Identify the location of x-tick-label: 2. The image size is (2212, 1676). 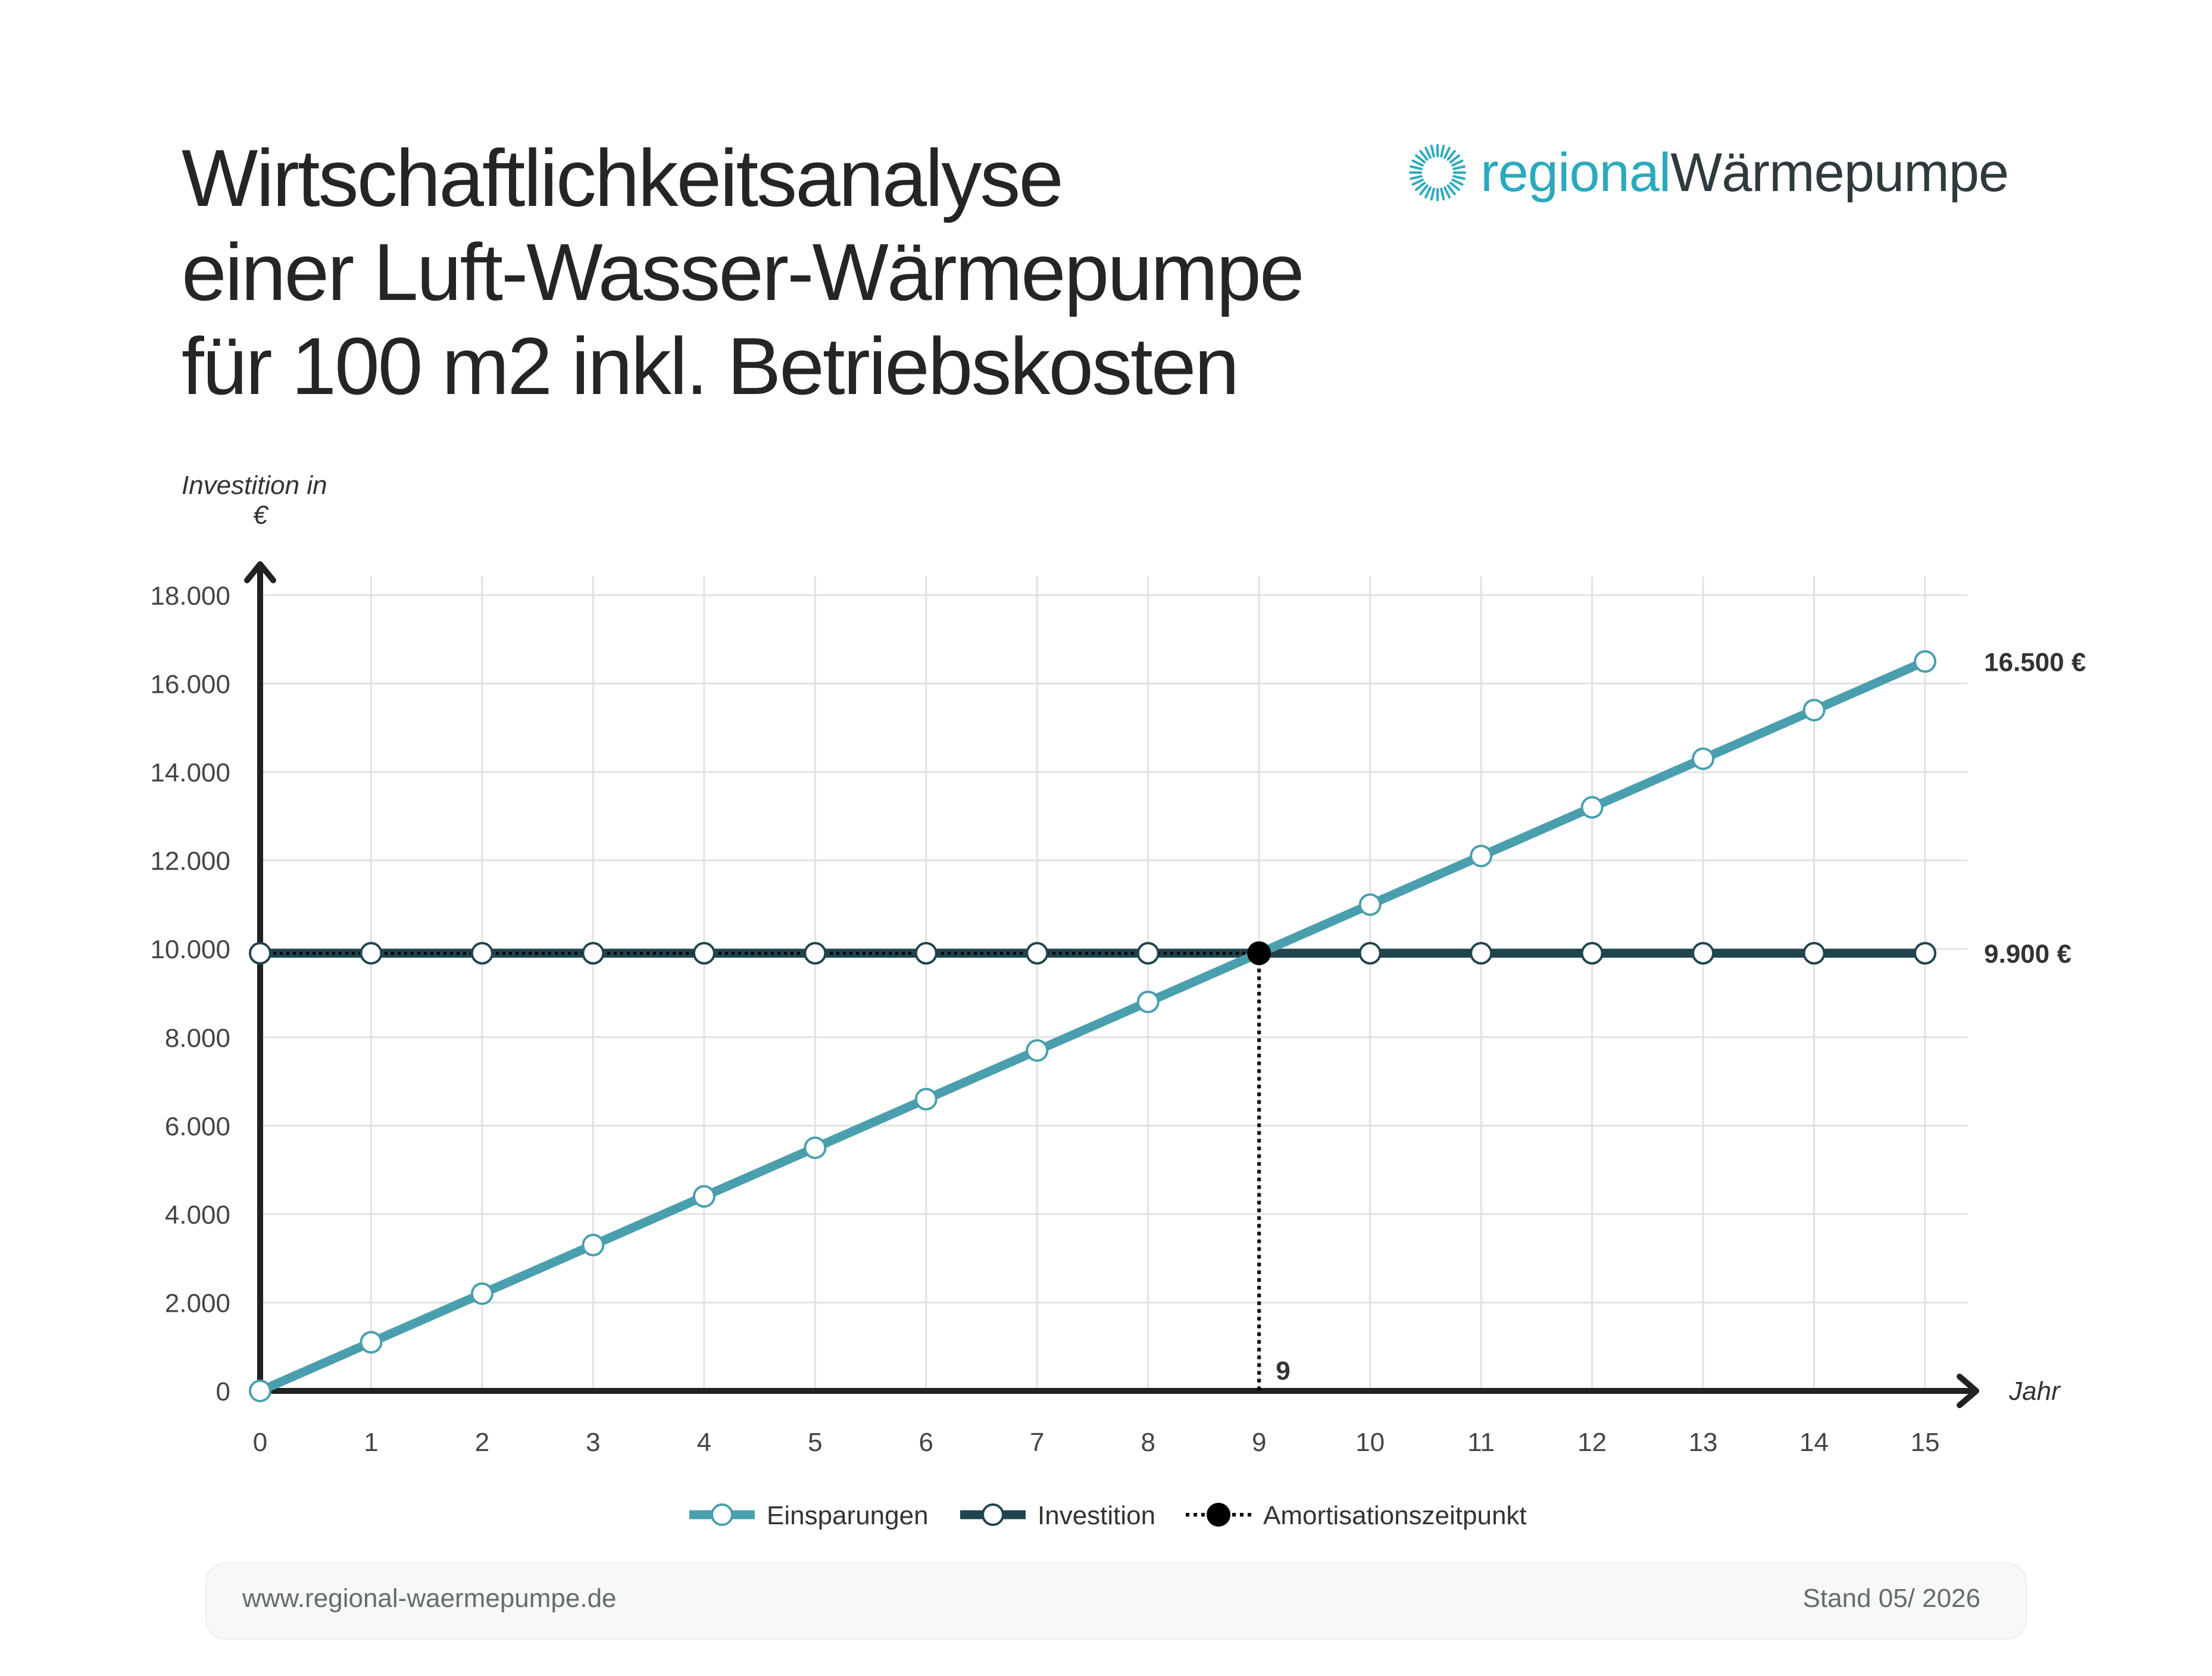
(482, 1443).